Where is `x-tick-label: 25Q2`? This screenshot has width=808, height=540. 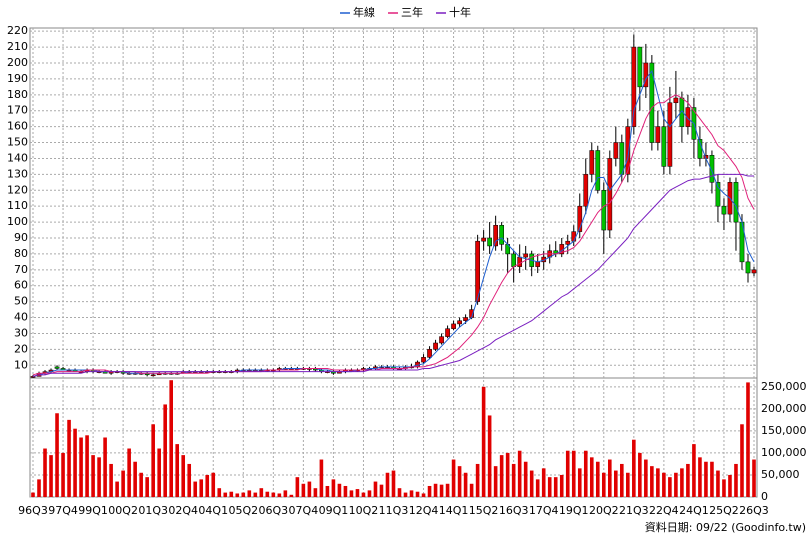
x-tick-label: 25Q2 is located at coordinates (724, 510).